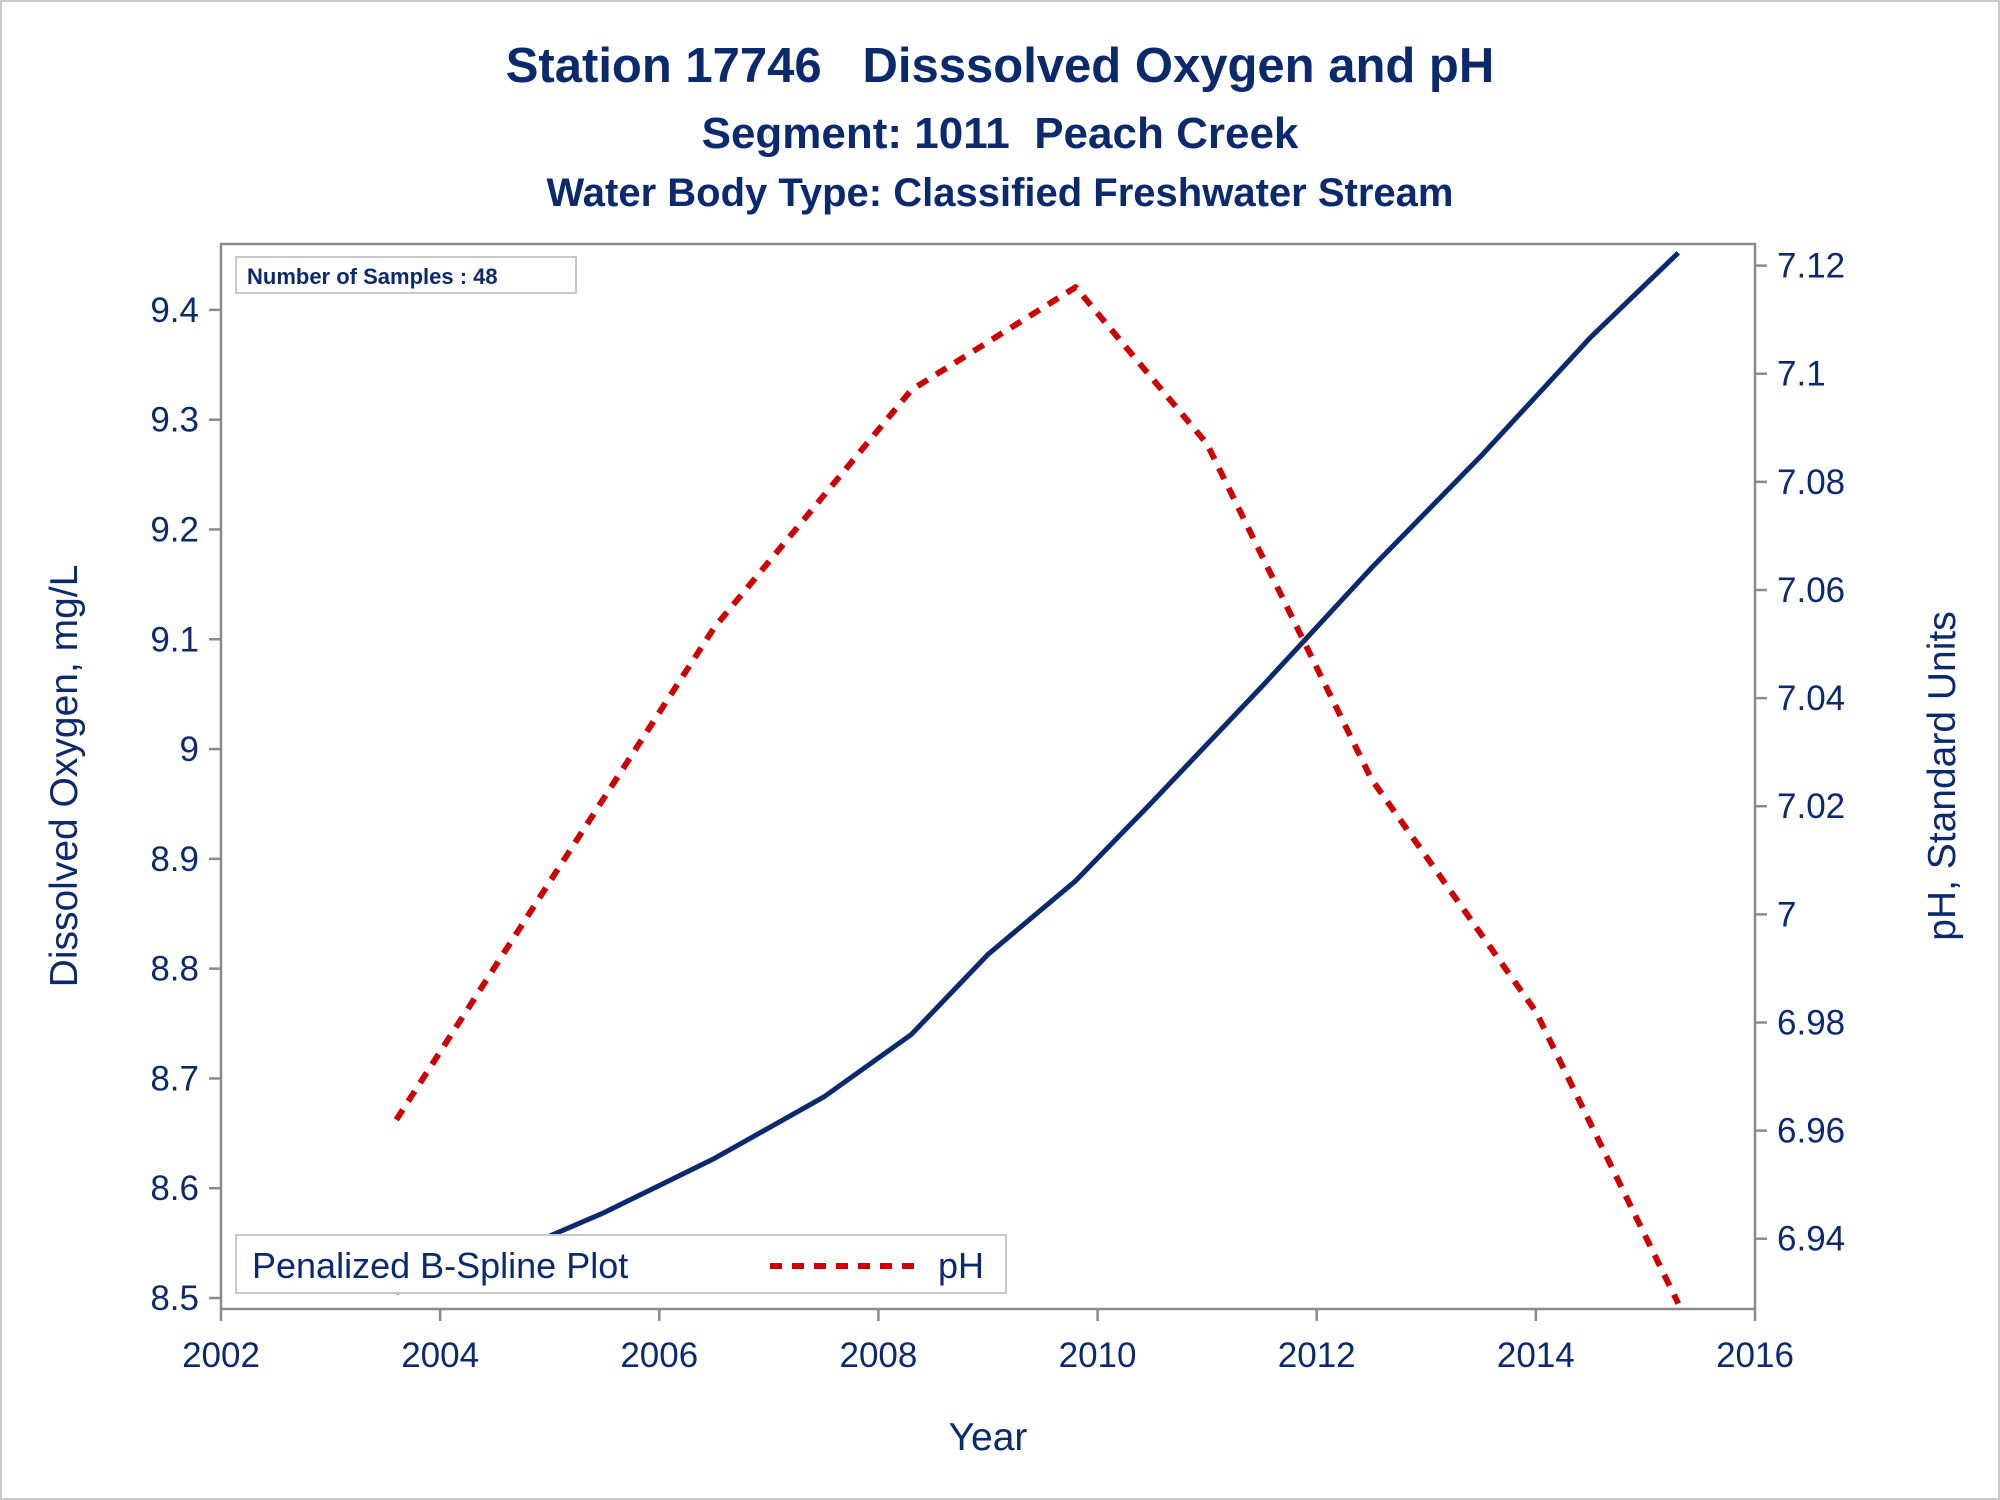 The image size is (2000, 1500). Describe the element at coordinates (174, 310) in the screenshot. I see `y-tick-label: 9.4` at that location.